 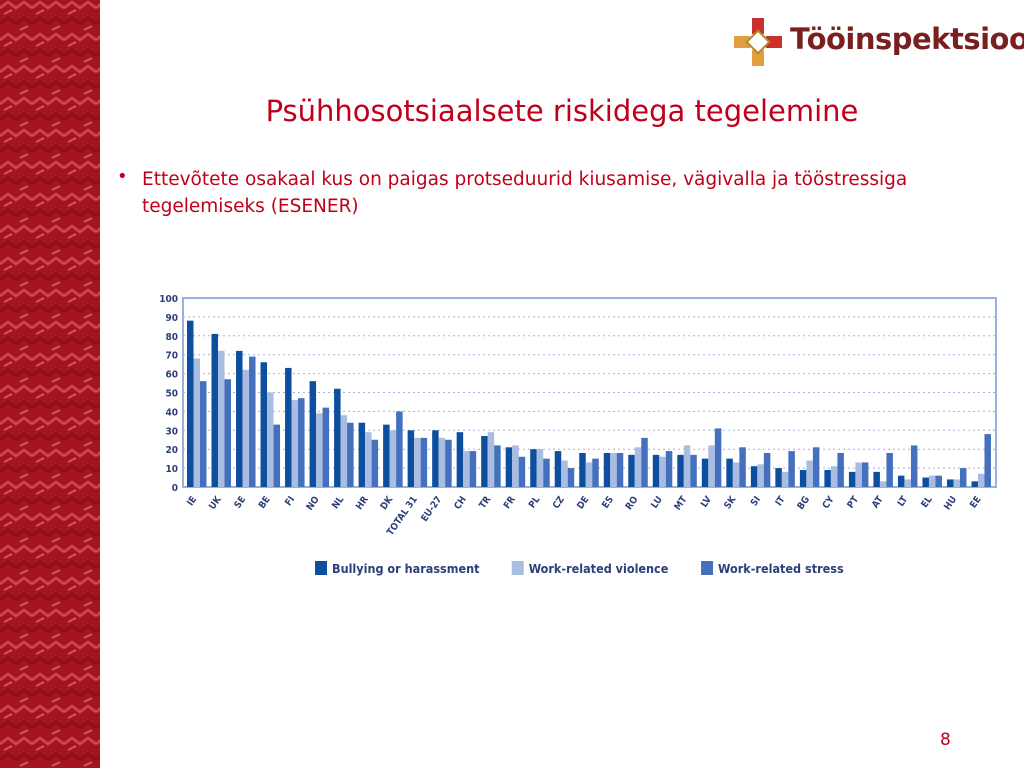 I want to click on x-tick-label: FR, so click(x=510, y=502).